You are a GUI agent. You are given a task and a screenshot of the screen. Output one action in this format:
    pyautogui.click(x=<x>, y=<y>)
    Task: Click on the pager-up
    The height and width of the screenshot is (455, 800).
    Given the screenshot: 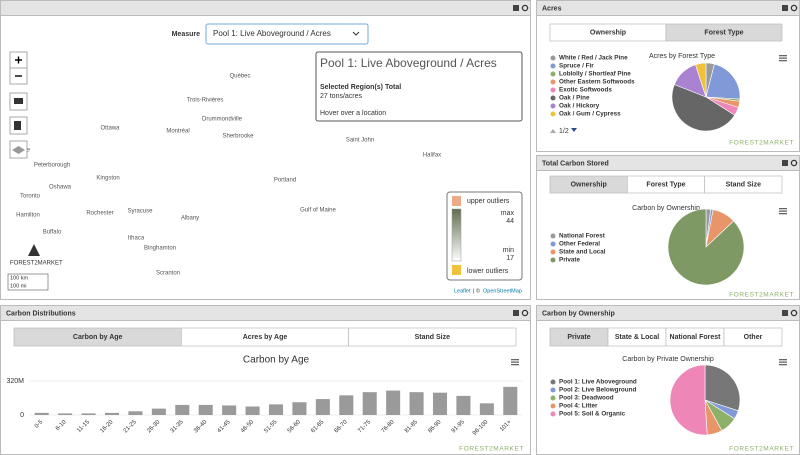 What is the action you would take?
    pyautogui.click(x=553, y=131)
    